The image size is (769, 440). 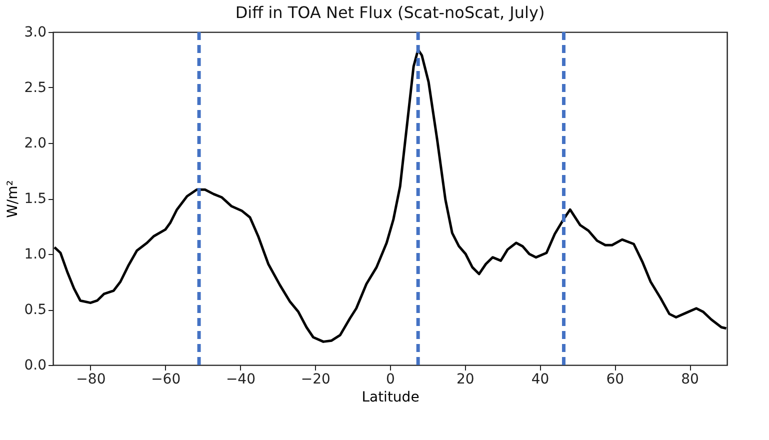 I want to click on x-tick-label: 20, so click(x=465, y=380).